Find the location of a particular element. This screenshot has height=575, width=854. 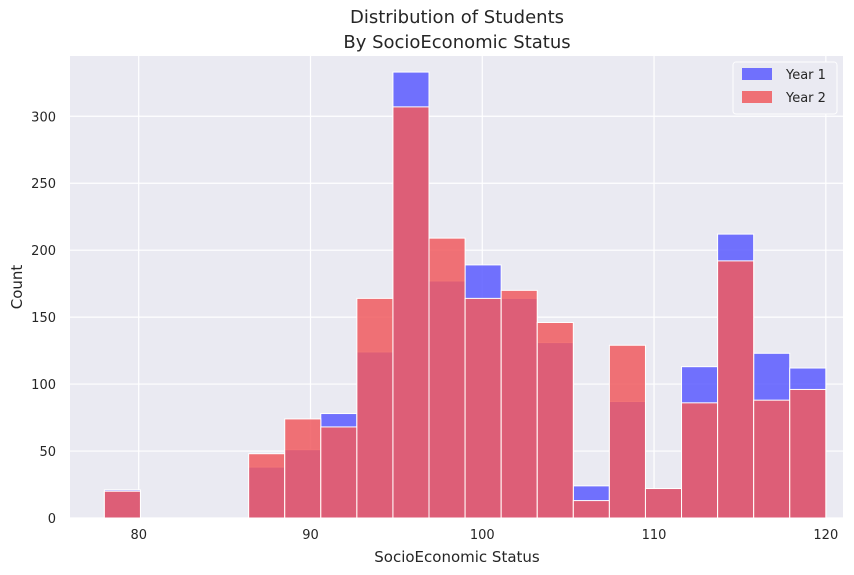

legend-label-year-2: Year 2 is located at coordinates (805, 98).